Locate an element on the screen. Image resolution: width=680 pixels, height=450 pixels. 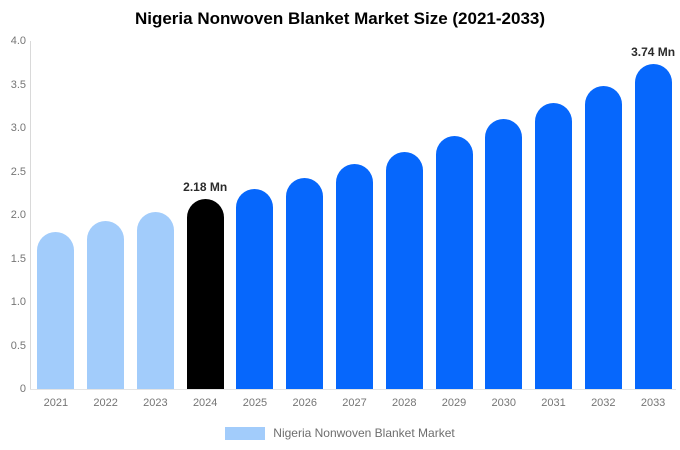
y-axis-tick-label: 1.5 is located at coordinates (18, 258).